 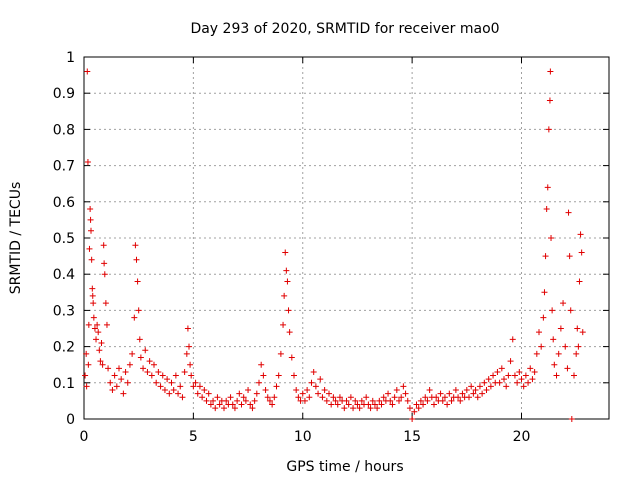 I want to click on x-tick-label: 5, so click(x=193, y=437).